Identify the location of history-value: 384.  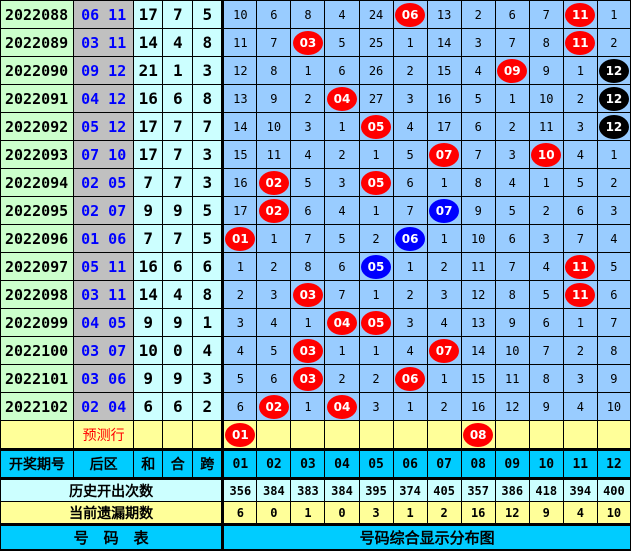
(342, 490).